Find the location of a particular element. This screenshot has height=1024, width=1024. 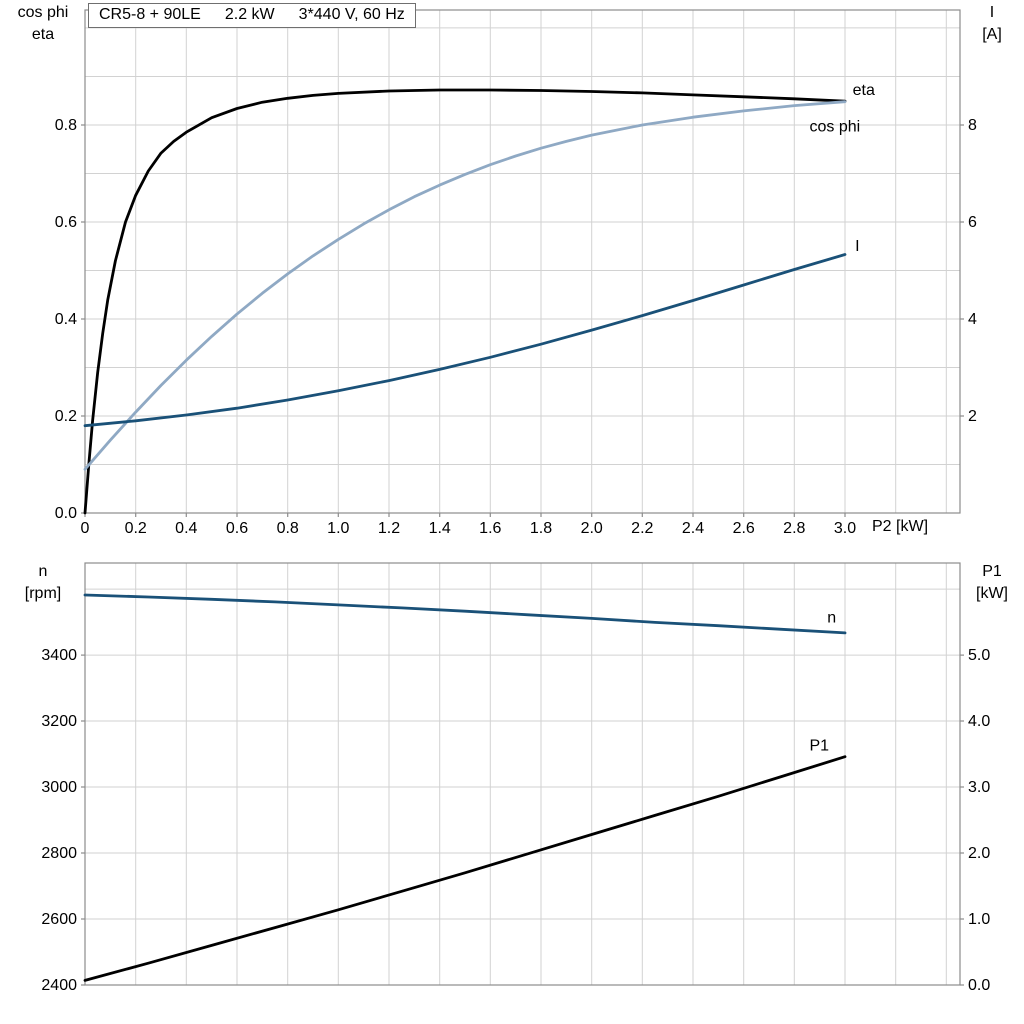

bottom-left-axis-title: n [rpm] is located at coordinates (43, 583).